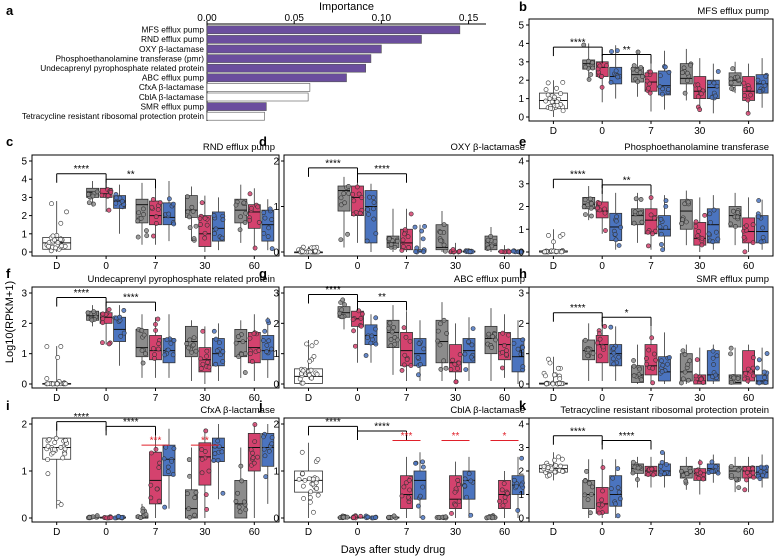  What do you see at coordinates (733, 11) in the screenshot?
I see `panel-b-title: MFS efflux pump` at bounding box center [733, 11].